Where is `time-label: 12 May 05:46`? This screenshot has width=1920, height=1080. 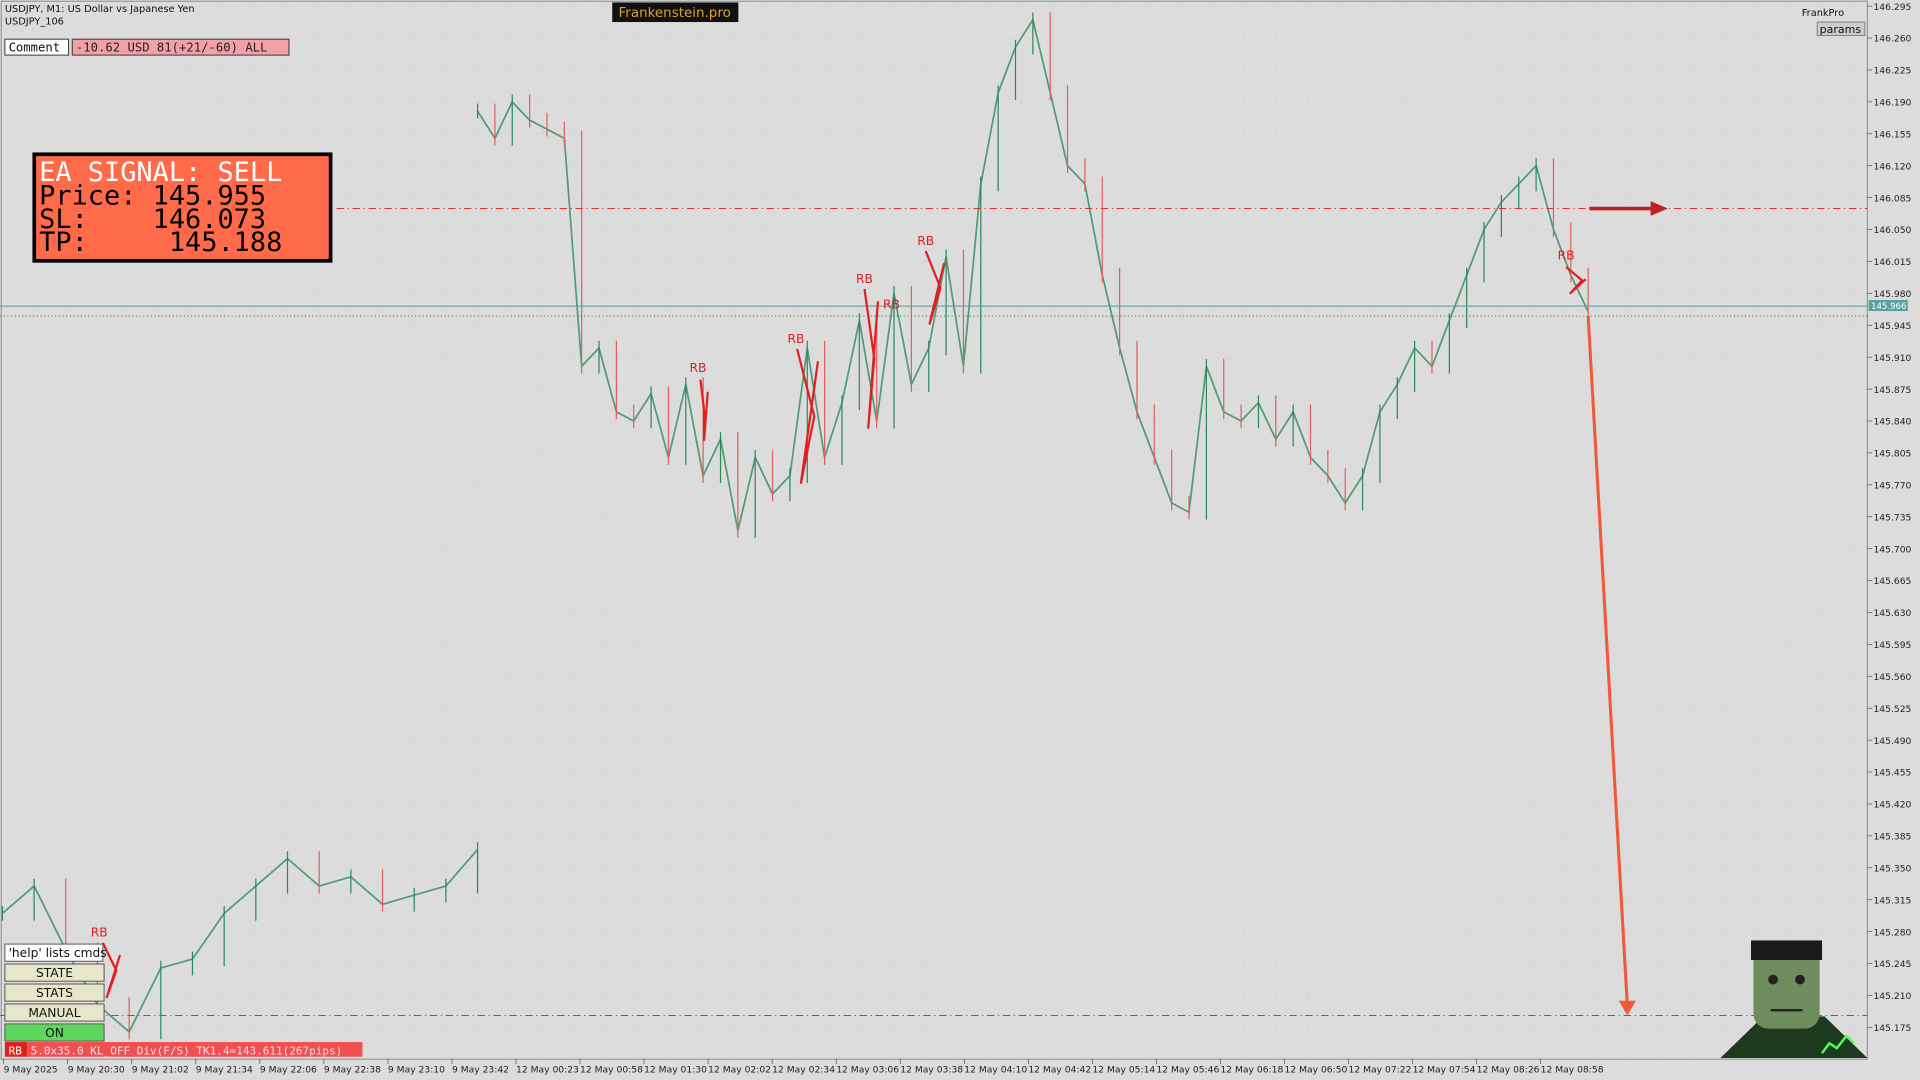 time-label: 12 May 05:46 is located at coordinates (1187, 1070).